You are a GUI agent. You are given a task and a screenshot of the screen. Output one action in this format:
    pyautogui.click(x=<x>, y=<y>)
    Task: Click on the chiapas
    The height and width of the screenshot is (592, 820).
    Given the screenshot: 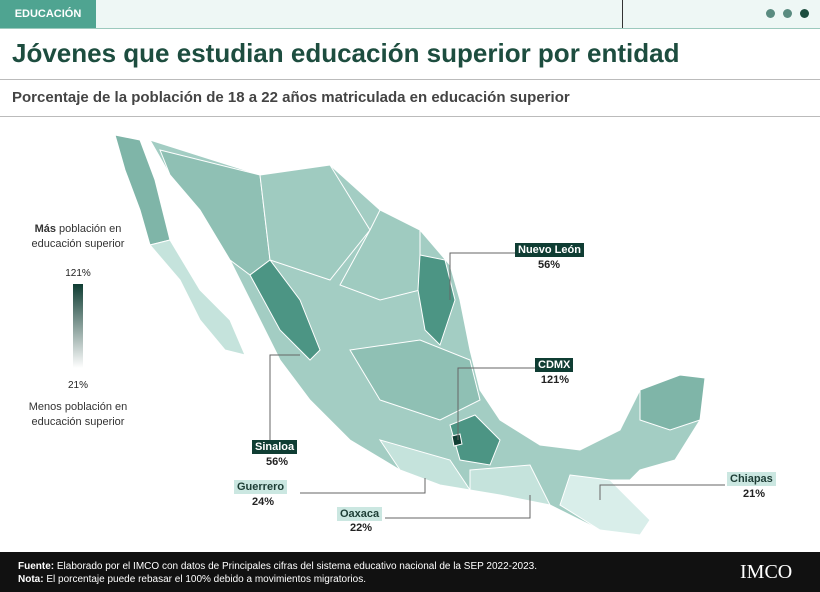 What is the action you would take?
    pyautogui.click(x=605, y=505)
    